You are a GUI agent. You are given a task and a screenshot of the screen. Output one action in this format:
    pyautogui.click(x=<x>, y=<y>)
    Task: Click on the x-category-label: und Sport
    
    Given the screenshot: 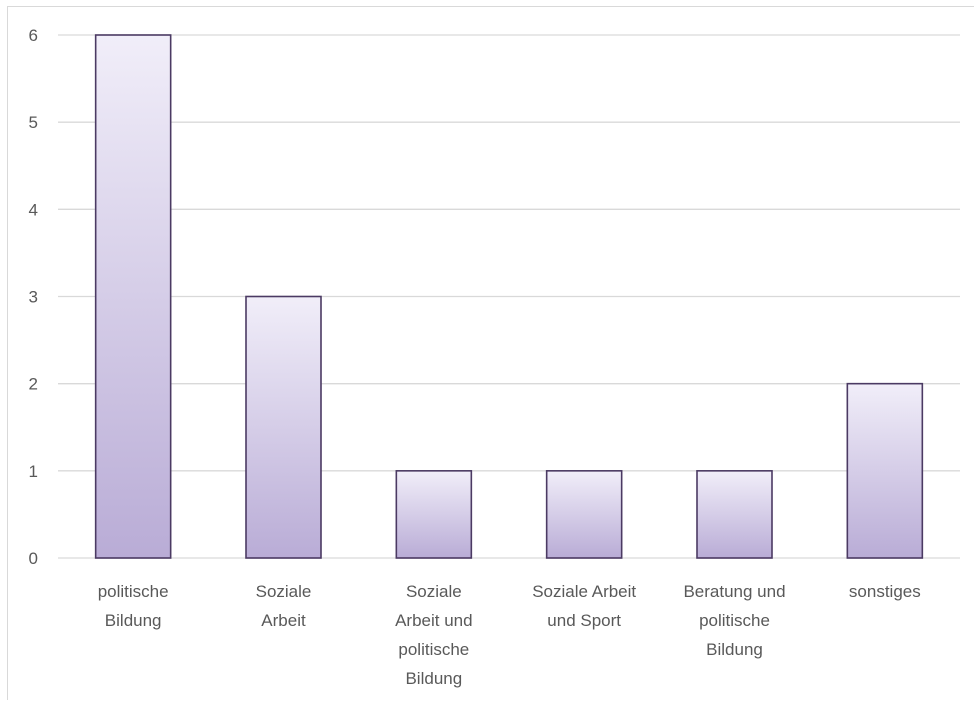 What is the action you would take?
    pyautogui.click(x=584, y=620)
    